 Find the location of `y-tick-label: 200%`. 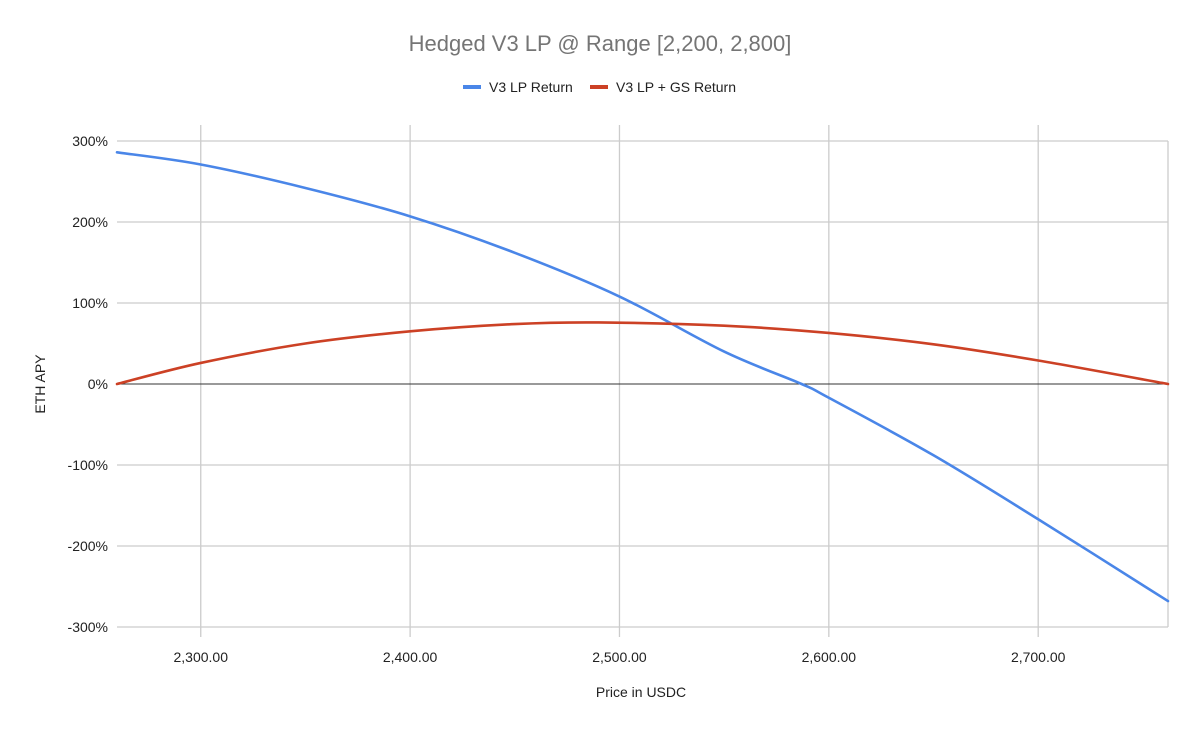

y-tick-label: 200% is located at coordinates (90, 222).